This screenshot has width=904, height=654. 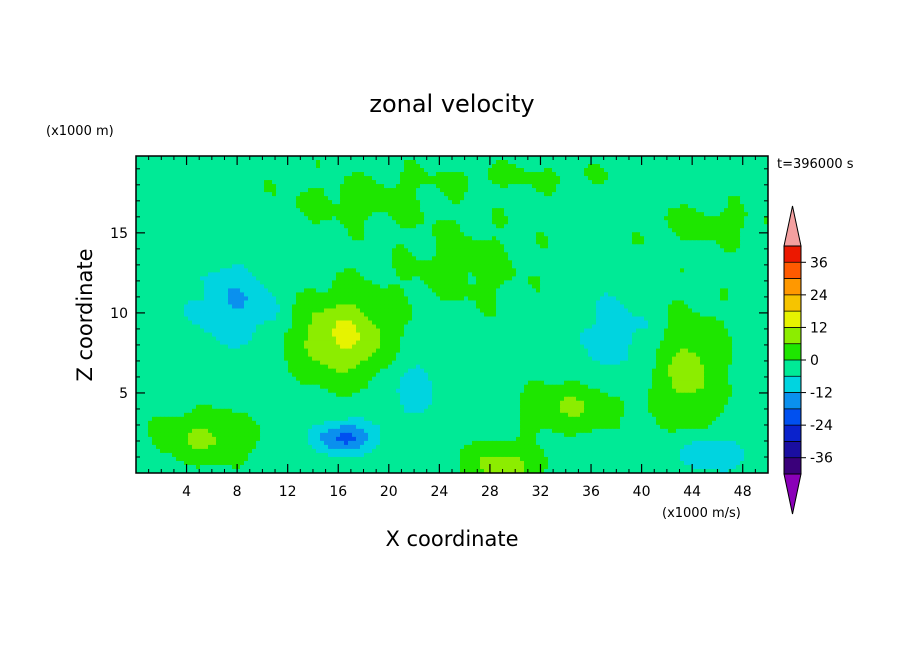 What do you see at coordinates (451, 104) in the screenshot?
I see `chart-title: zonal velocity` at bounding box center [451, 104].